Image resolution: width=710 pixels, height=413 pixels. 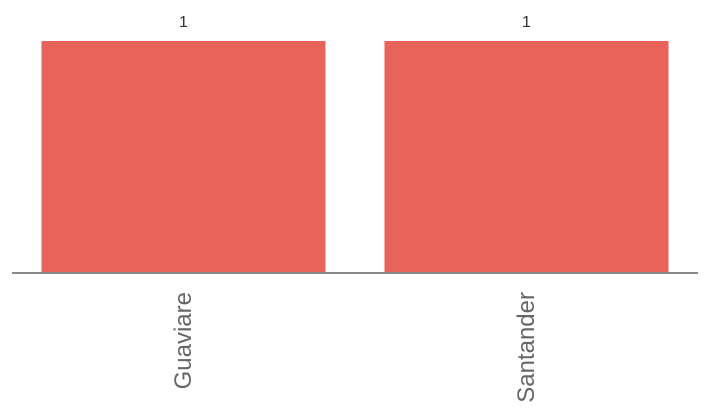 What do you see at coordinates (183, 22) in the screenshot?
I see `data-label-guaviare: 1` at bounding box center [183, 22].